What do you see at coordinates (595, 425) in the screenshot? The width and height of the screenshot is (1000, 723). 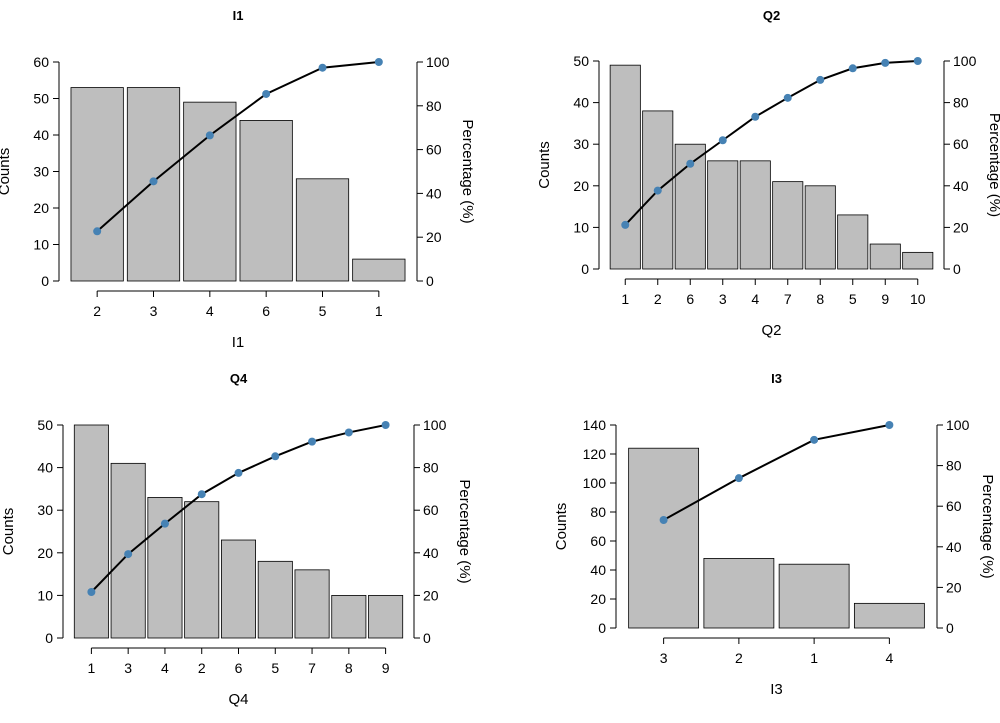 I see `left-y-tick-label: 140` at bounding box center [595, 425].